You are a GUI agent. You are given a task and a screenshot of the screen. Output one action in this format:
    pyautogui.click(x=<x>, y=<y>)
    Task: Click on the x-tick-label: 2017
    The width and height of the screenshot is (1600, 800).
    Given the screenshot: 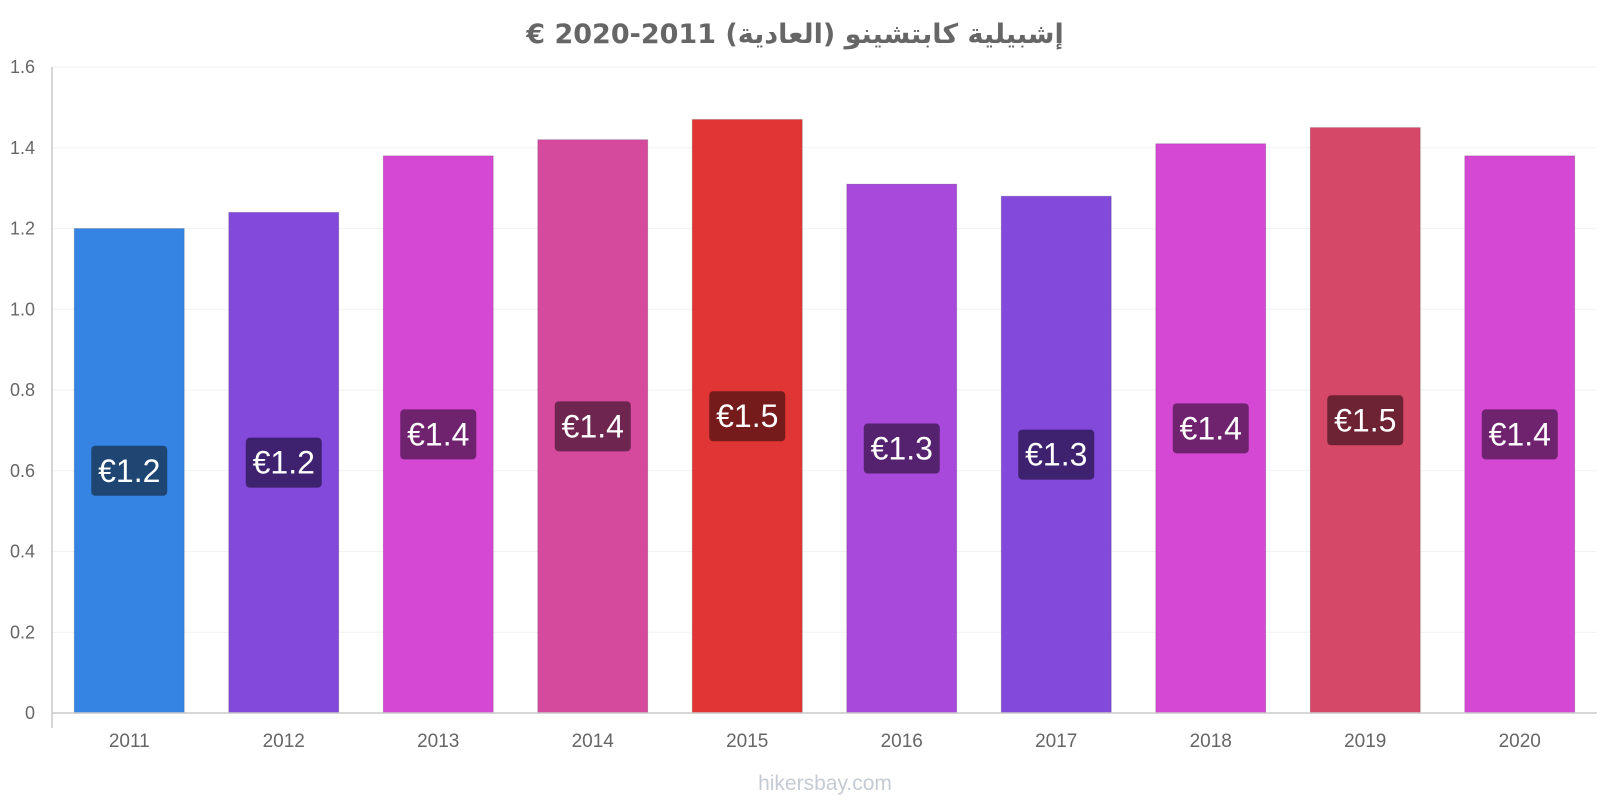 What is the action you would take?
    pyautogui.click(x=1056, y=741)
    